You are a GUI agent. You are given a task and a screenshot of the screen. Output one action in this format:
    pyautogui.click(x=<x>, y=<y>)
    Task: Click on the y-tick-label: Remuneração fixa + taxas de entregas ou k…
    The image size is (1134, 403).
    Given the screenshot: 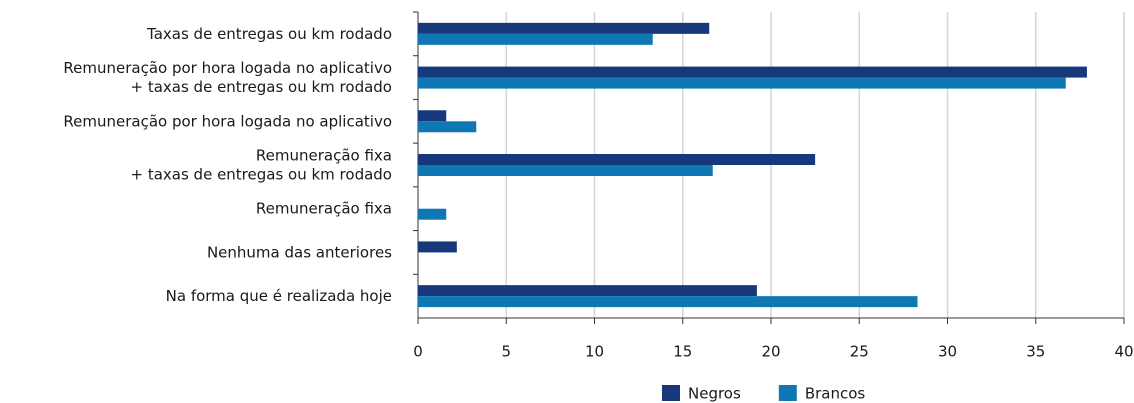 What is the action you would take?
    pyautogui.click(x=261, y=164)
    